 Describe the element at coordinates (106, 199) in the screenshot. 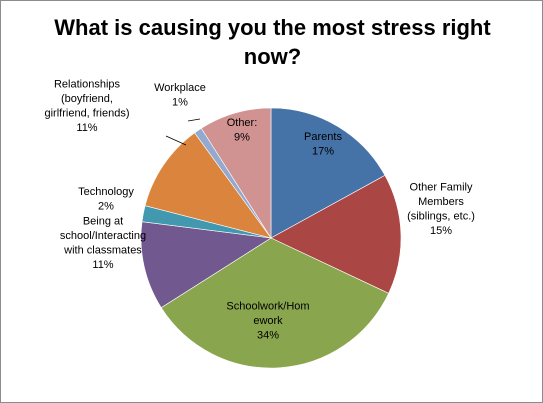

I see `slice-label: Technology 2%` at that location.